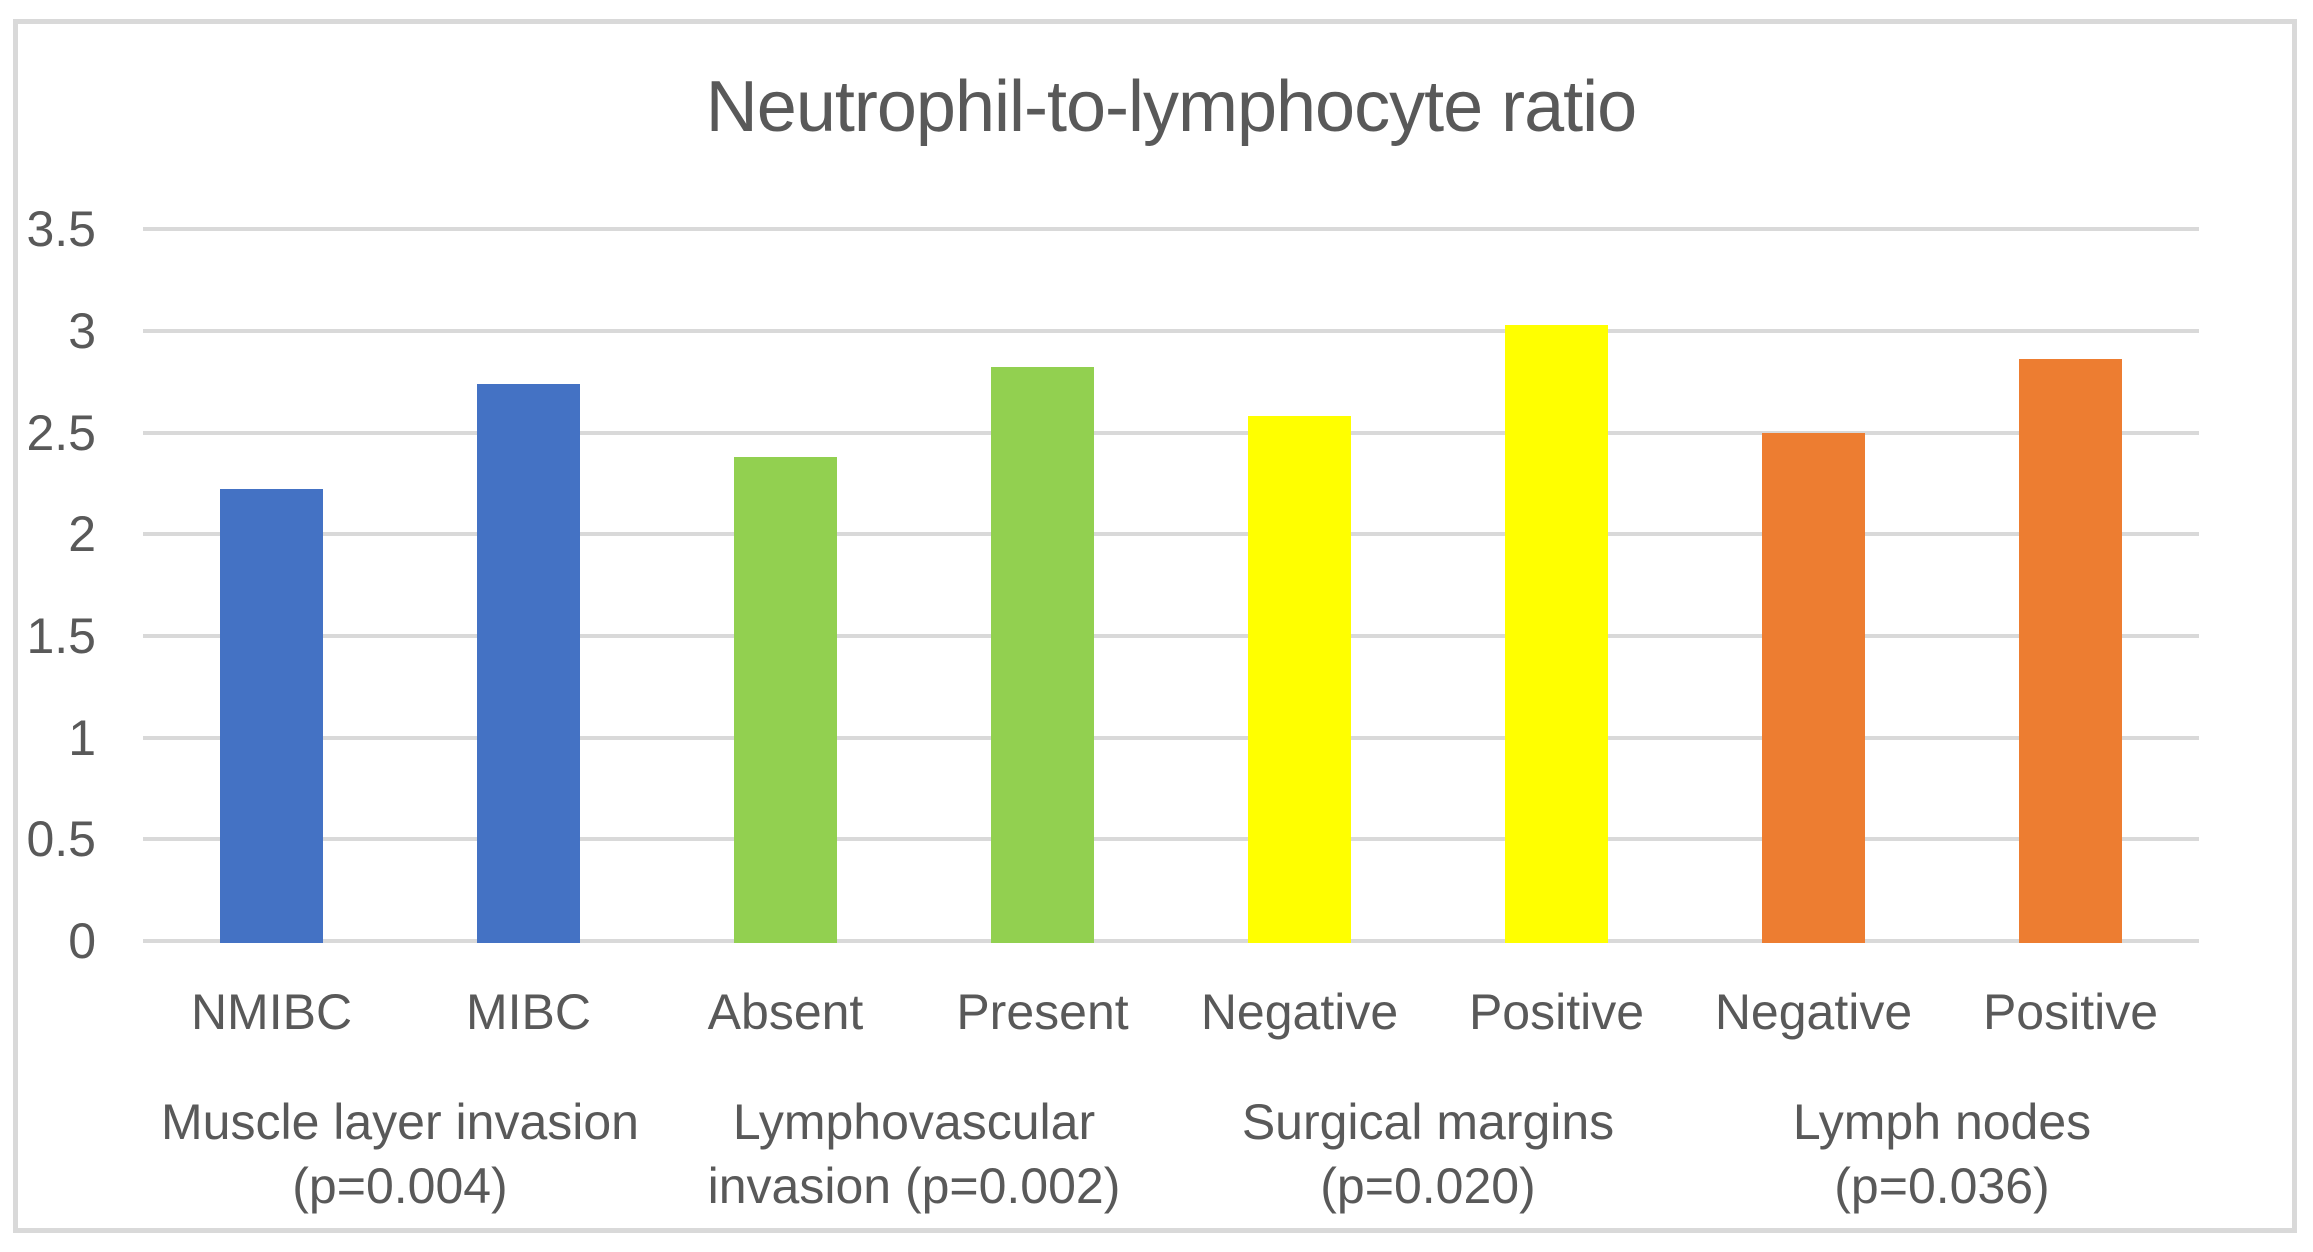 The image size is (2313, 1252). What do you see at coordinates (82, 941) in the screenshot?
I see `y-tick-label-0: 0` at bounding box center [82, 941].